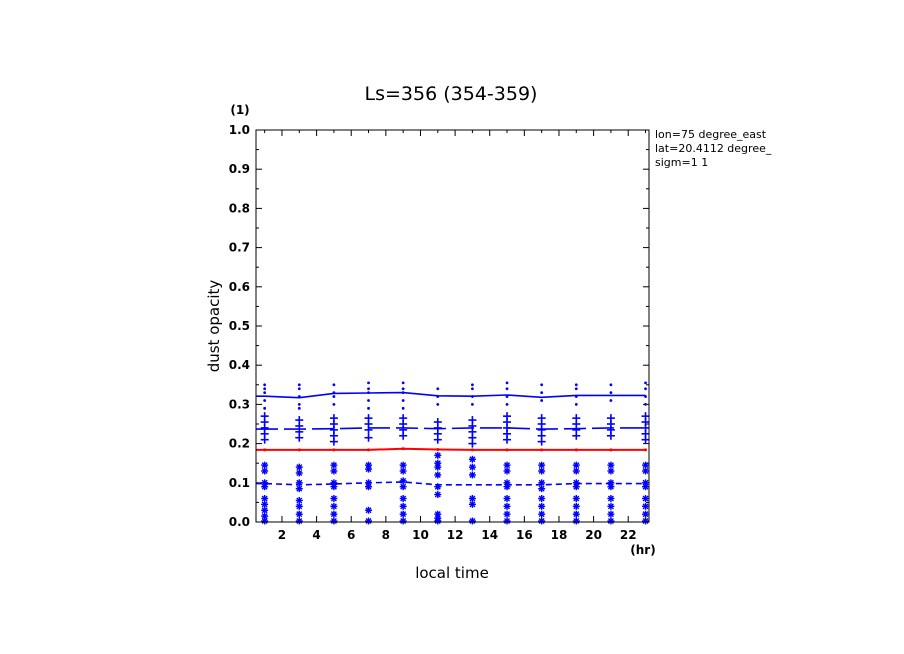  Describe the element at coordinates (453, 453) in the screenshot. I see `data-layer` at that location.